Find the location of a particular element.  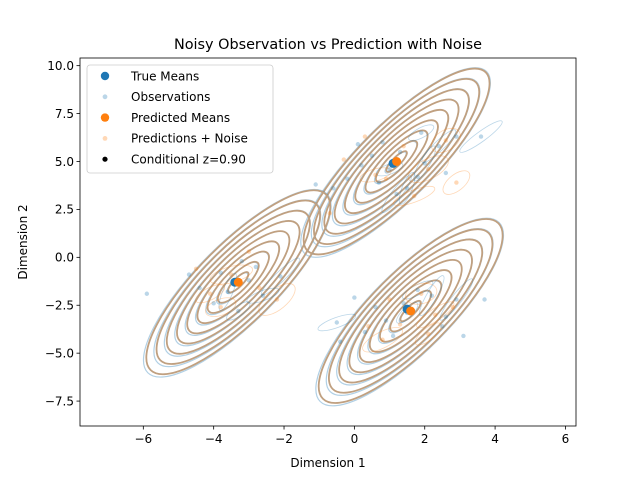

x-tick-label: −6 is located at coordinates (143, 439).